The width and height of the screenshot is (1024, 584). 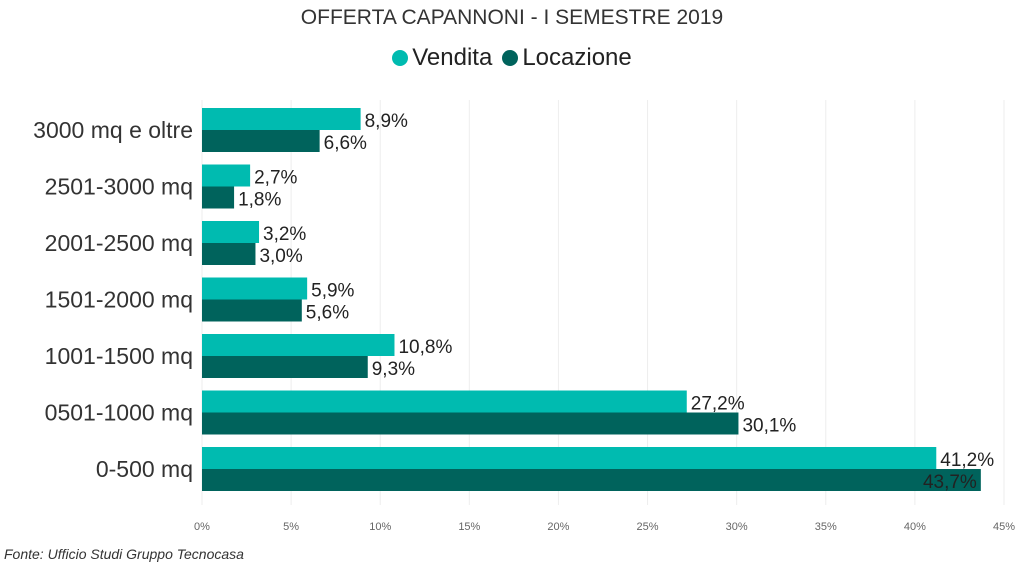 I want to click on x-tick-label: 0%, so click(x=202, y=527).